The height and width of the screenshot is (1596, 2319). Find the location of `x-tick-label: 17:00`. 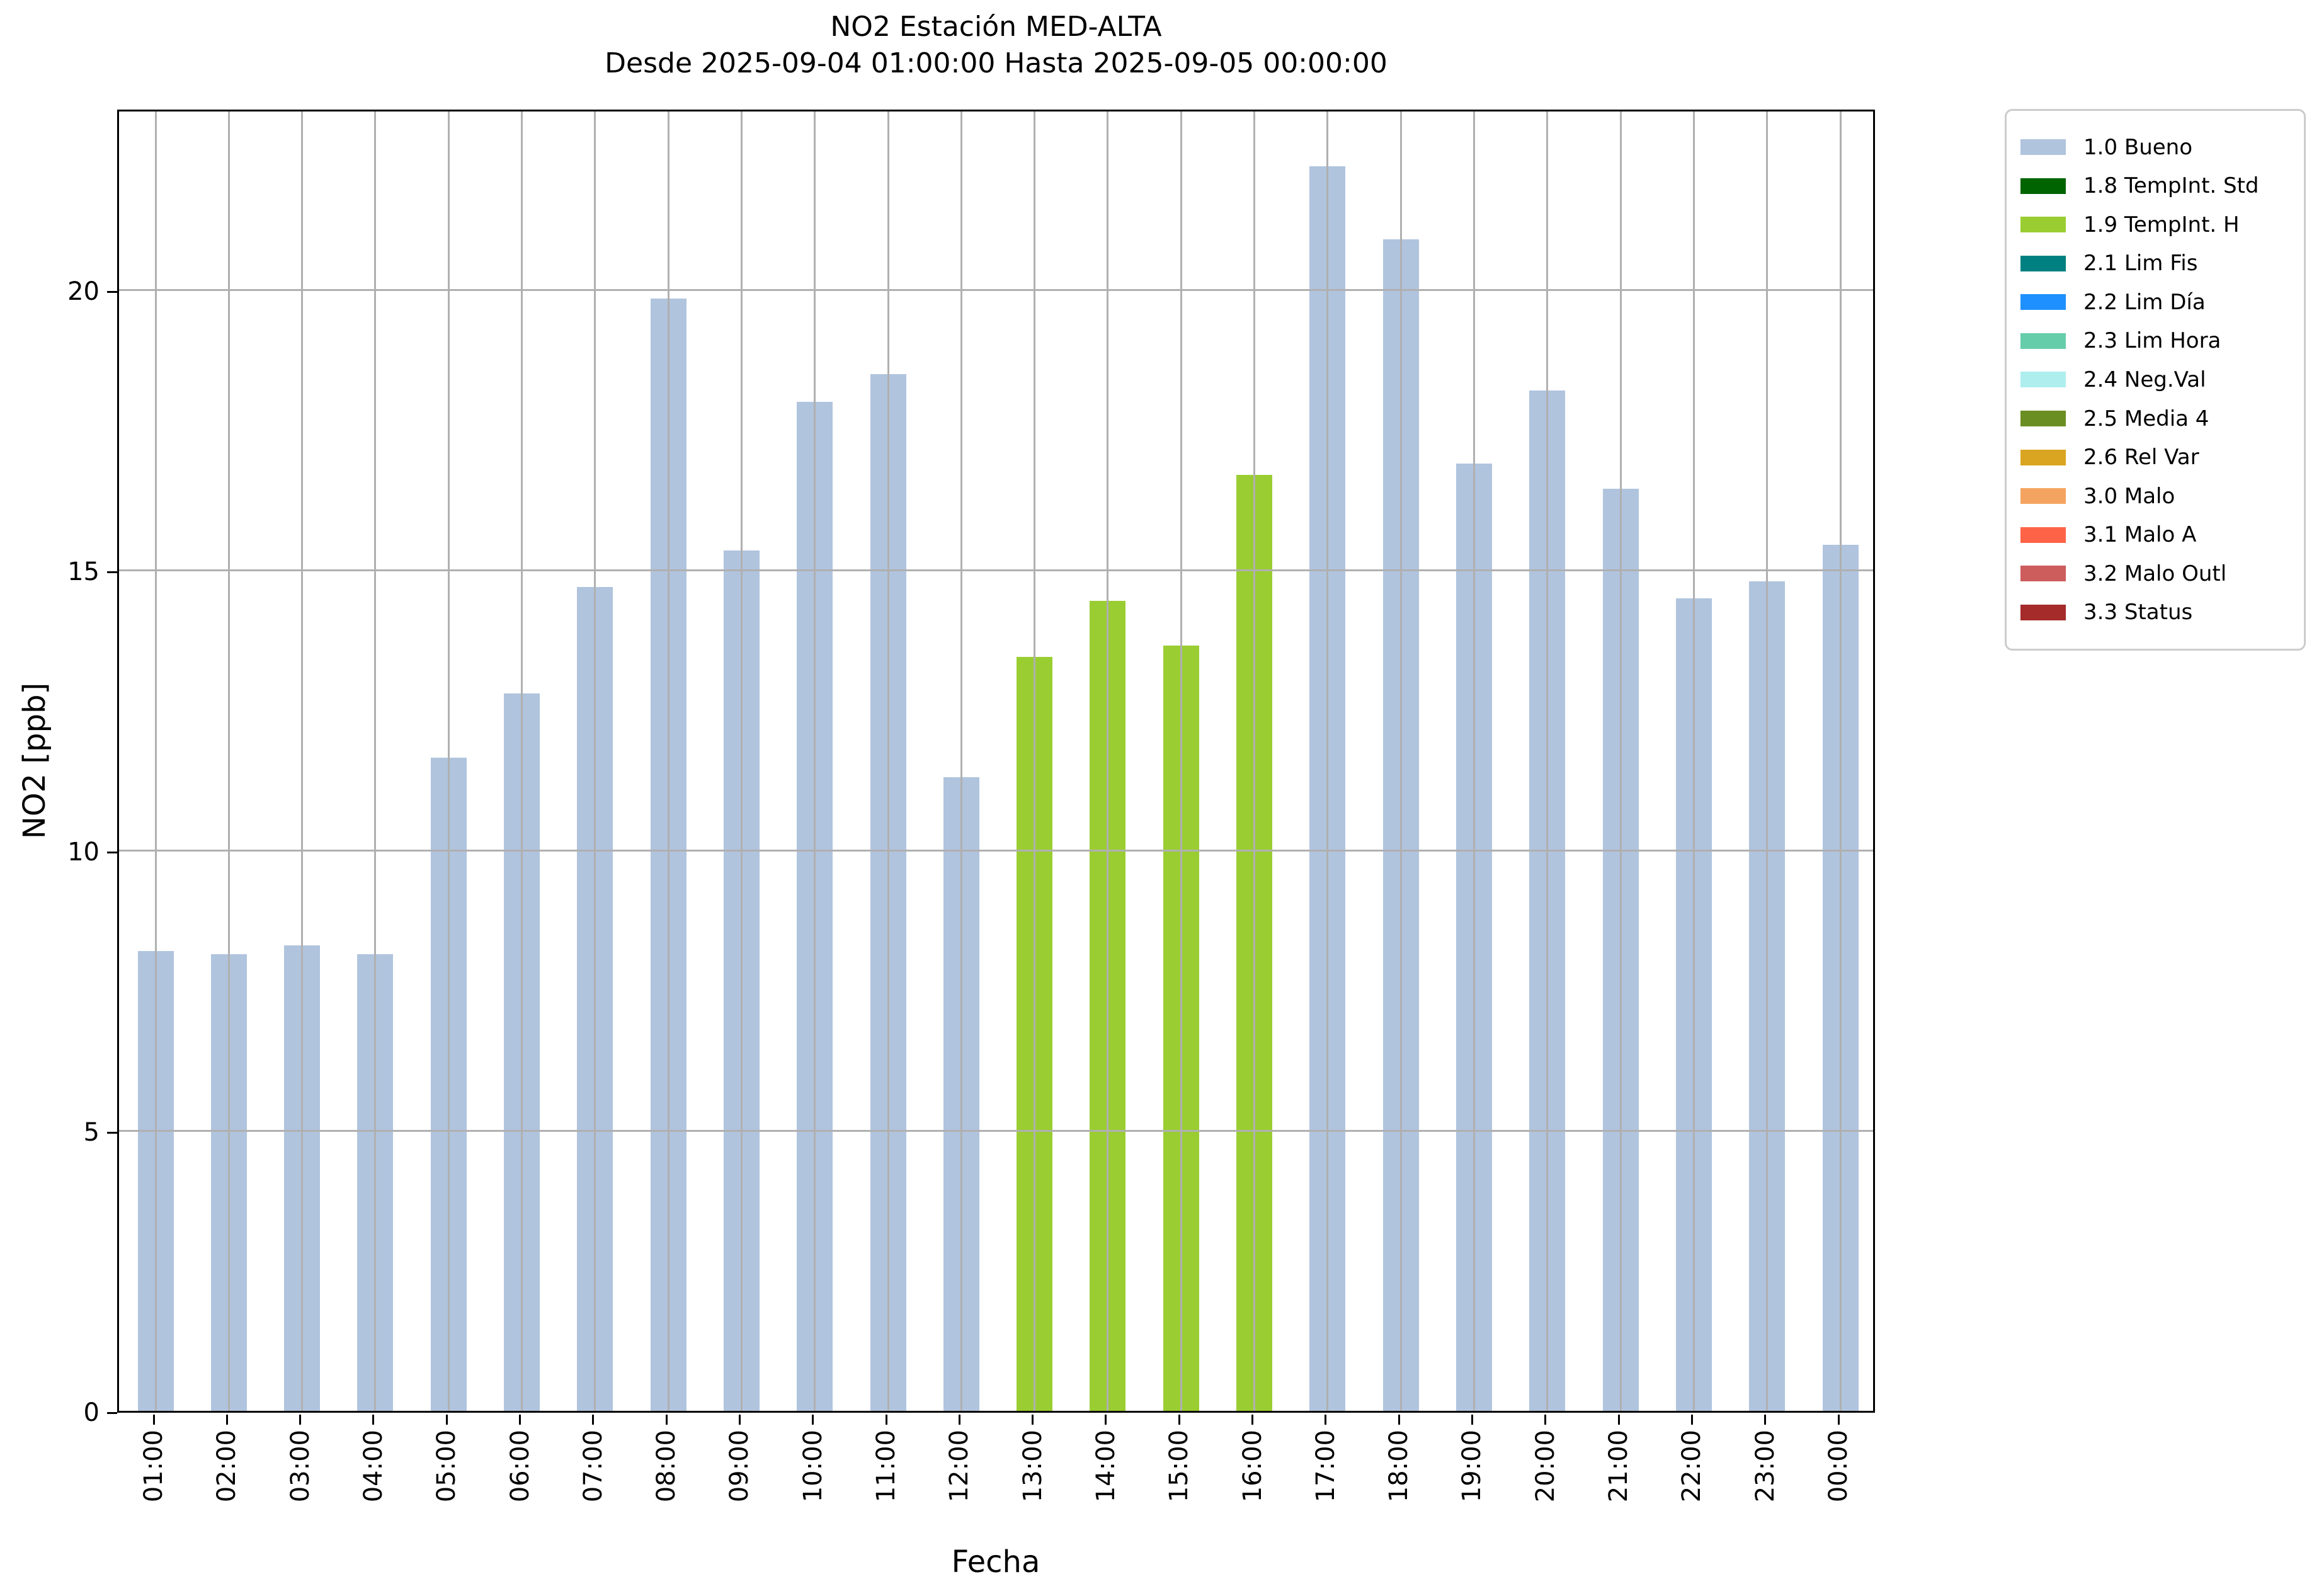

x-tick-label: 17:00 is located at coordinates (1325, 1466).